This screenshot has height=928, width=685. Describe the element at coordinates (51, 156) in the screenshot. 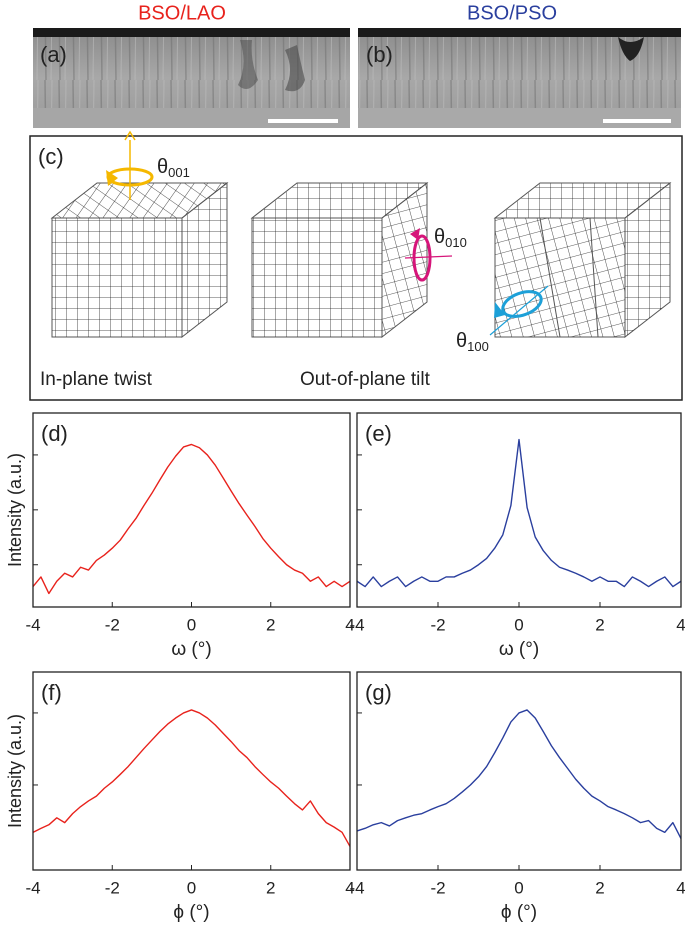

I see `panel-label: (c)` at that location.